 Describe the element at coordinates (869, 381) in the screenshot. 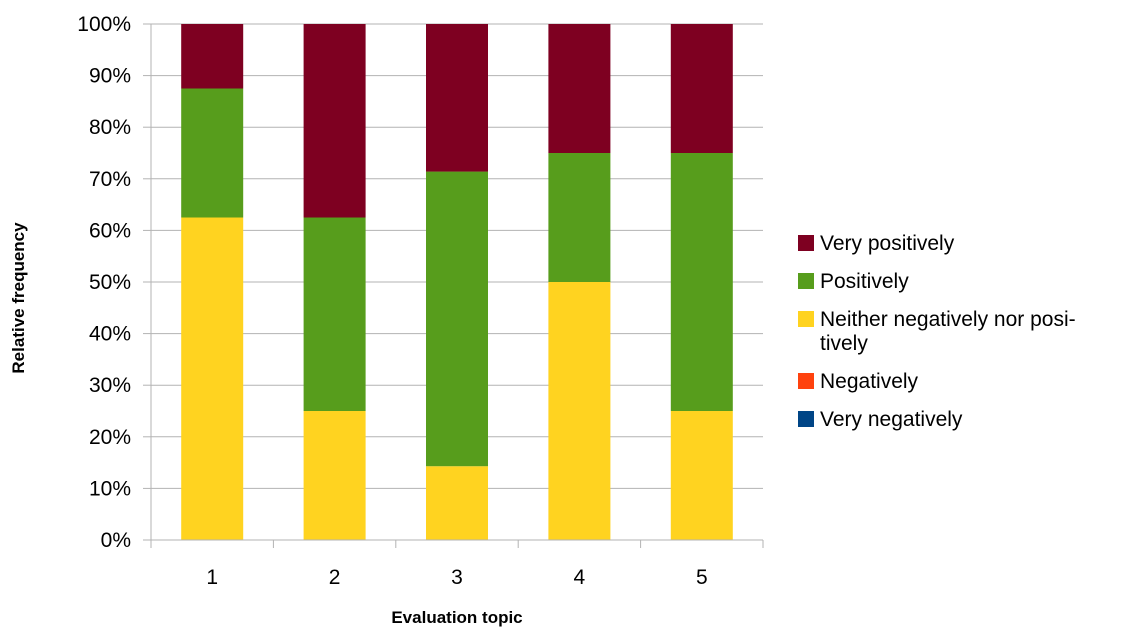

I see `legend-label: Negatively` at that location.